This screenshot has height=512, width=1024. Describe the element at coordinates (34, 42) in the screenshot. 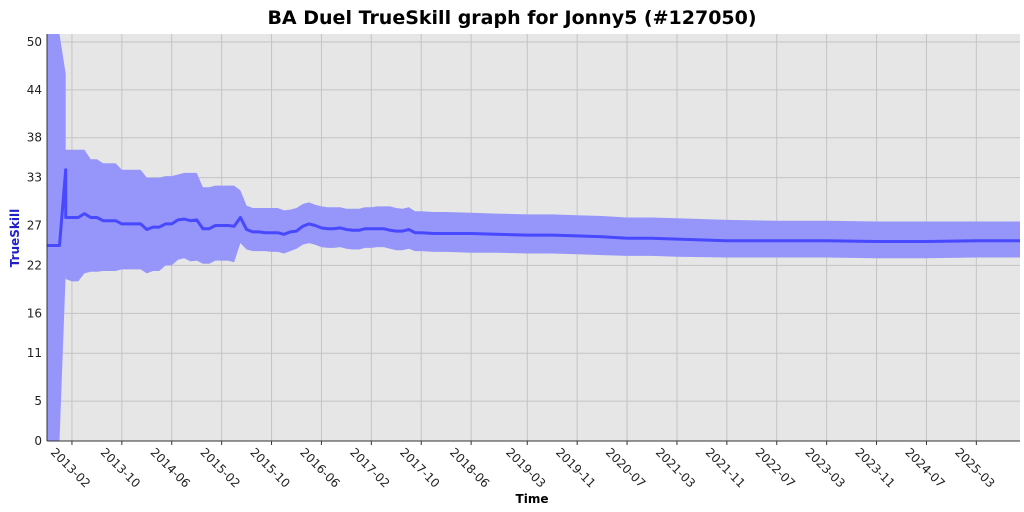

I see `y-tick-label: 50` at that location.